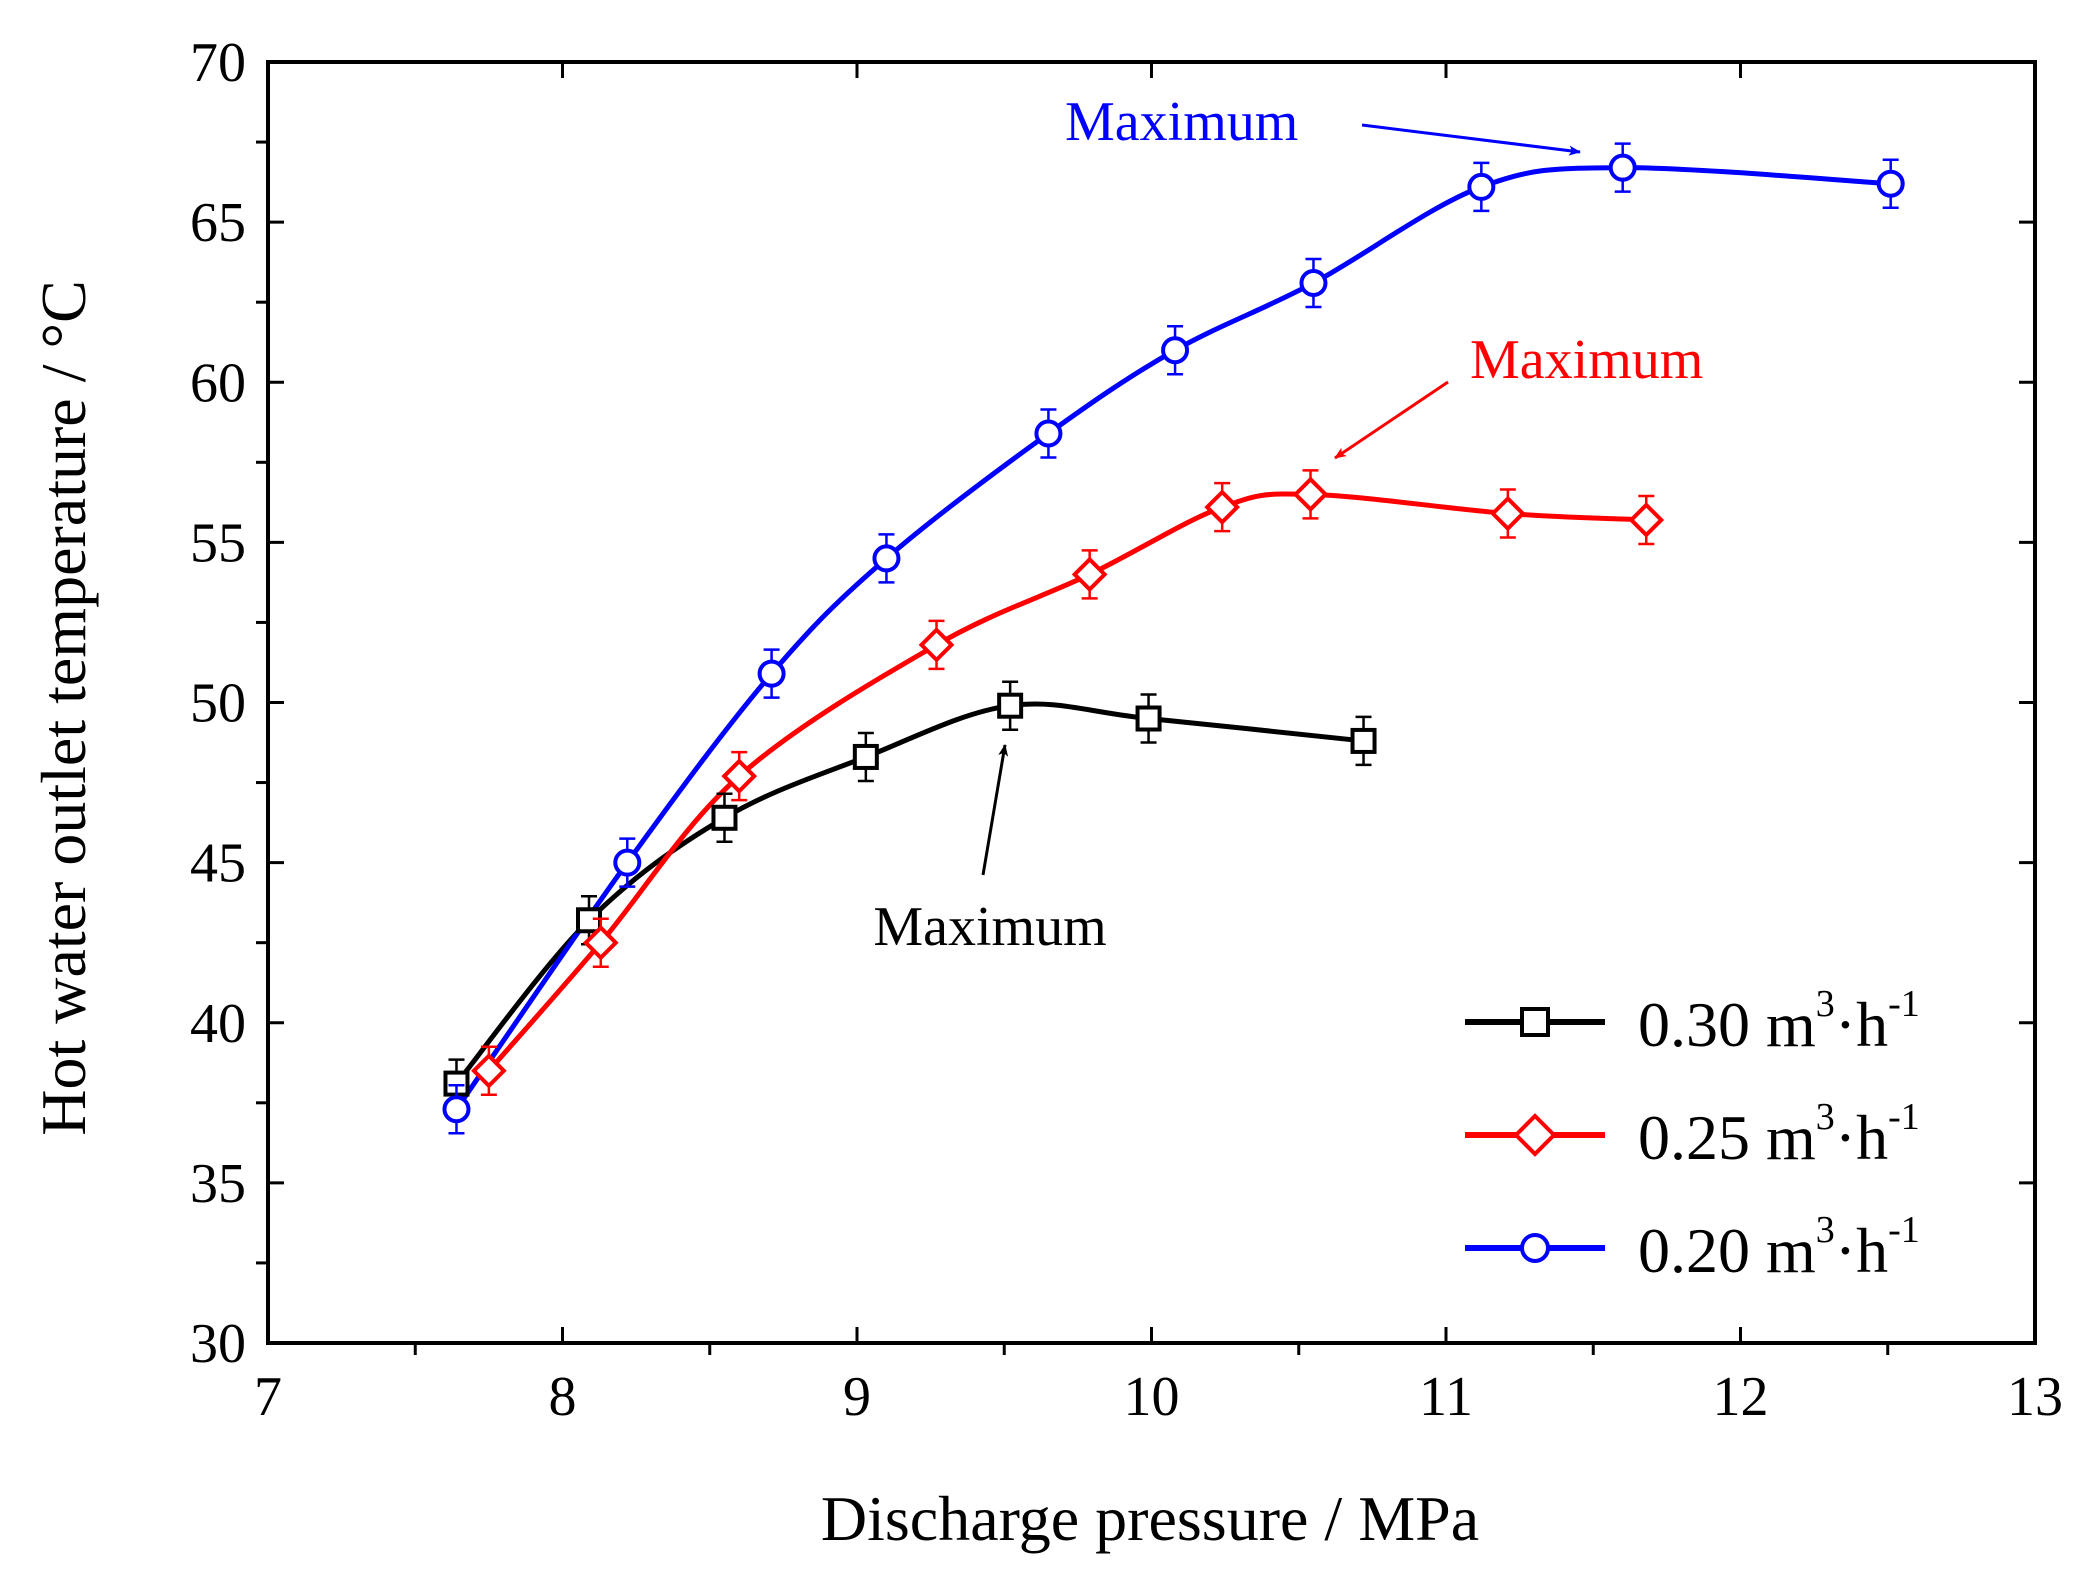  What do you see at coordinates (218, 864) in the screenshot?
I see `y-tick-label: 45` at bounding box center [218, 864].